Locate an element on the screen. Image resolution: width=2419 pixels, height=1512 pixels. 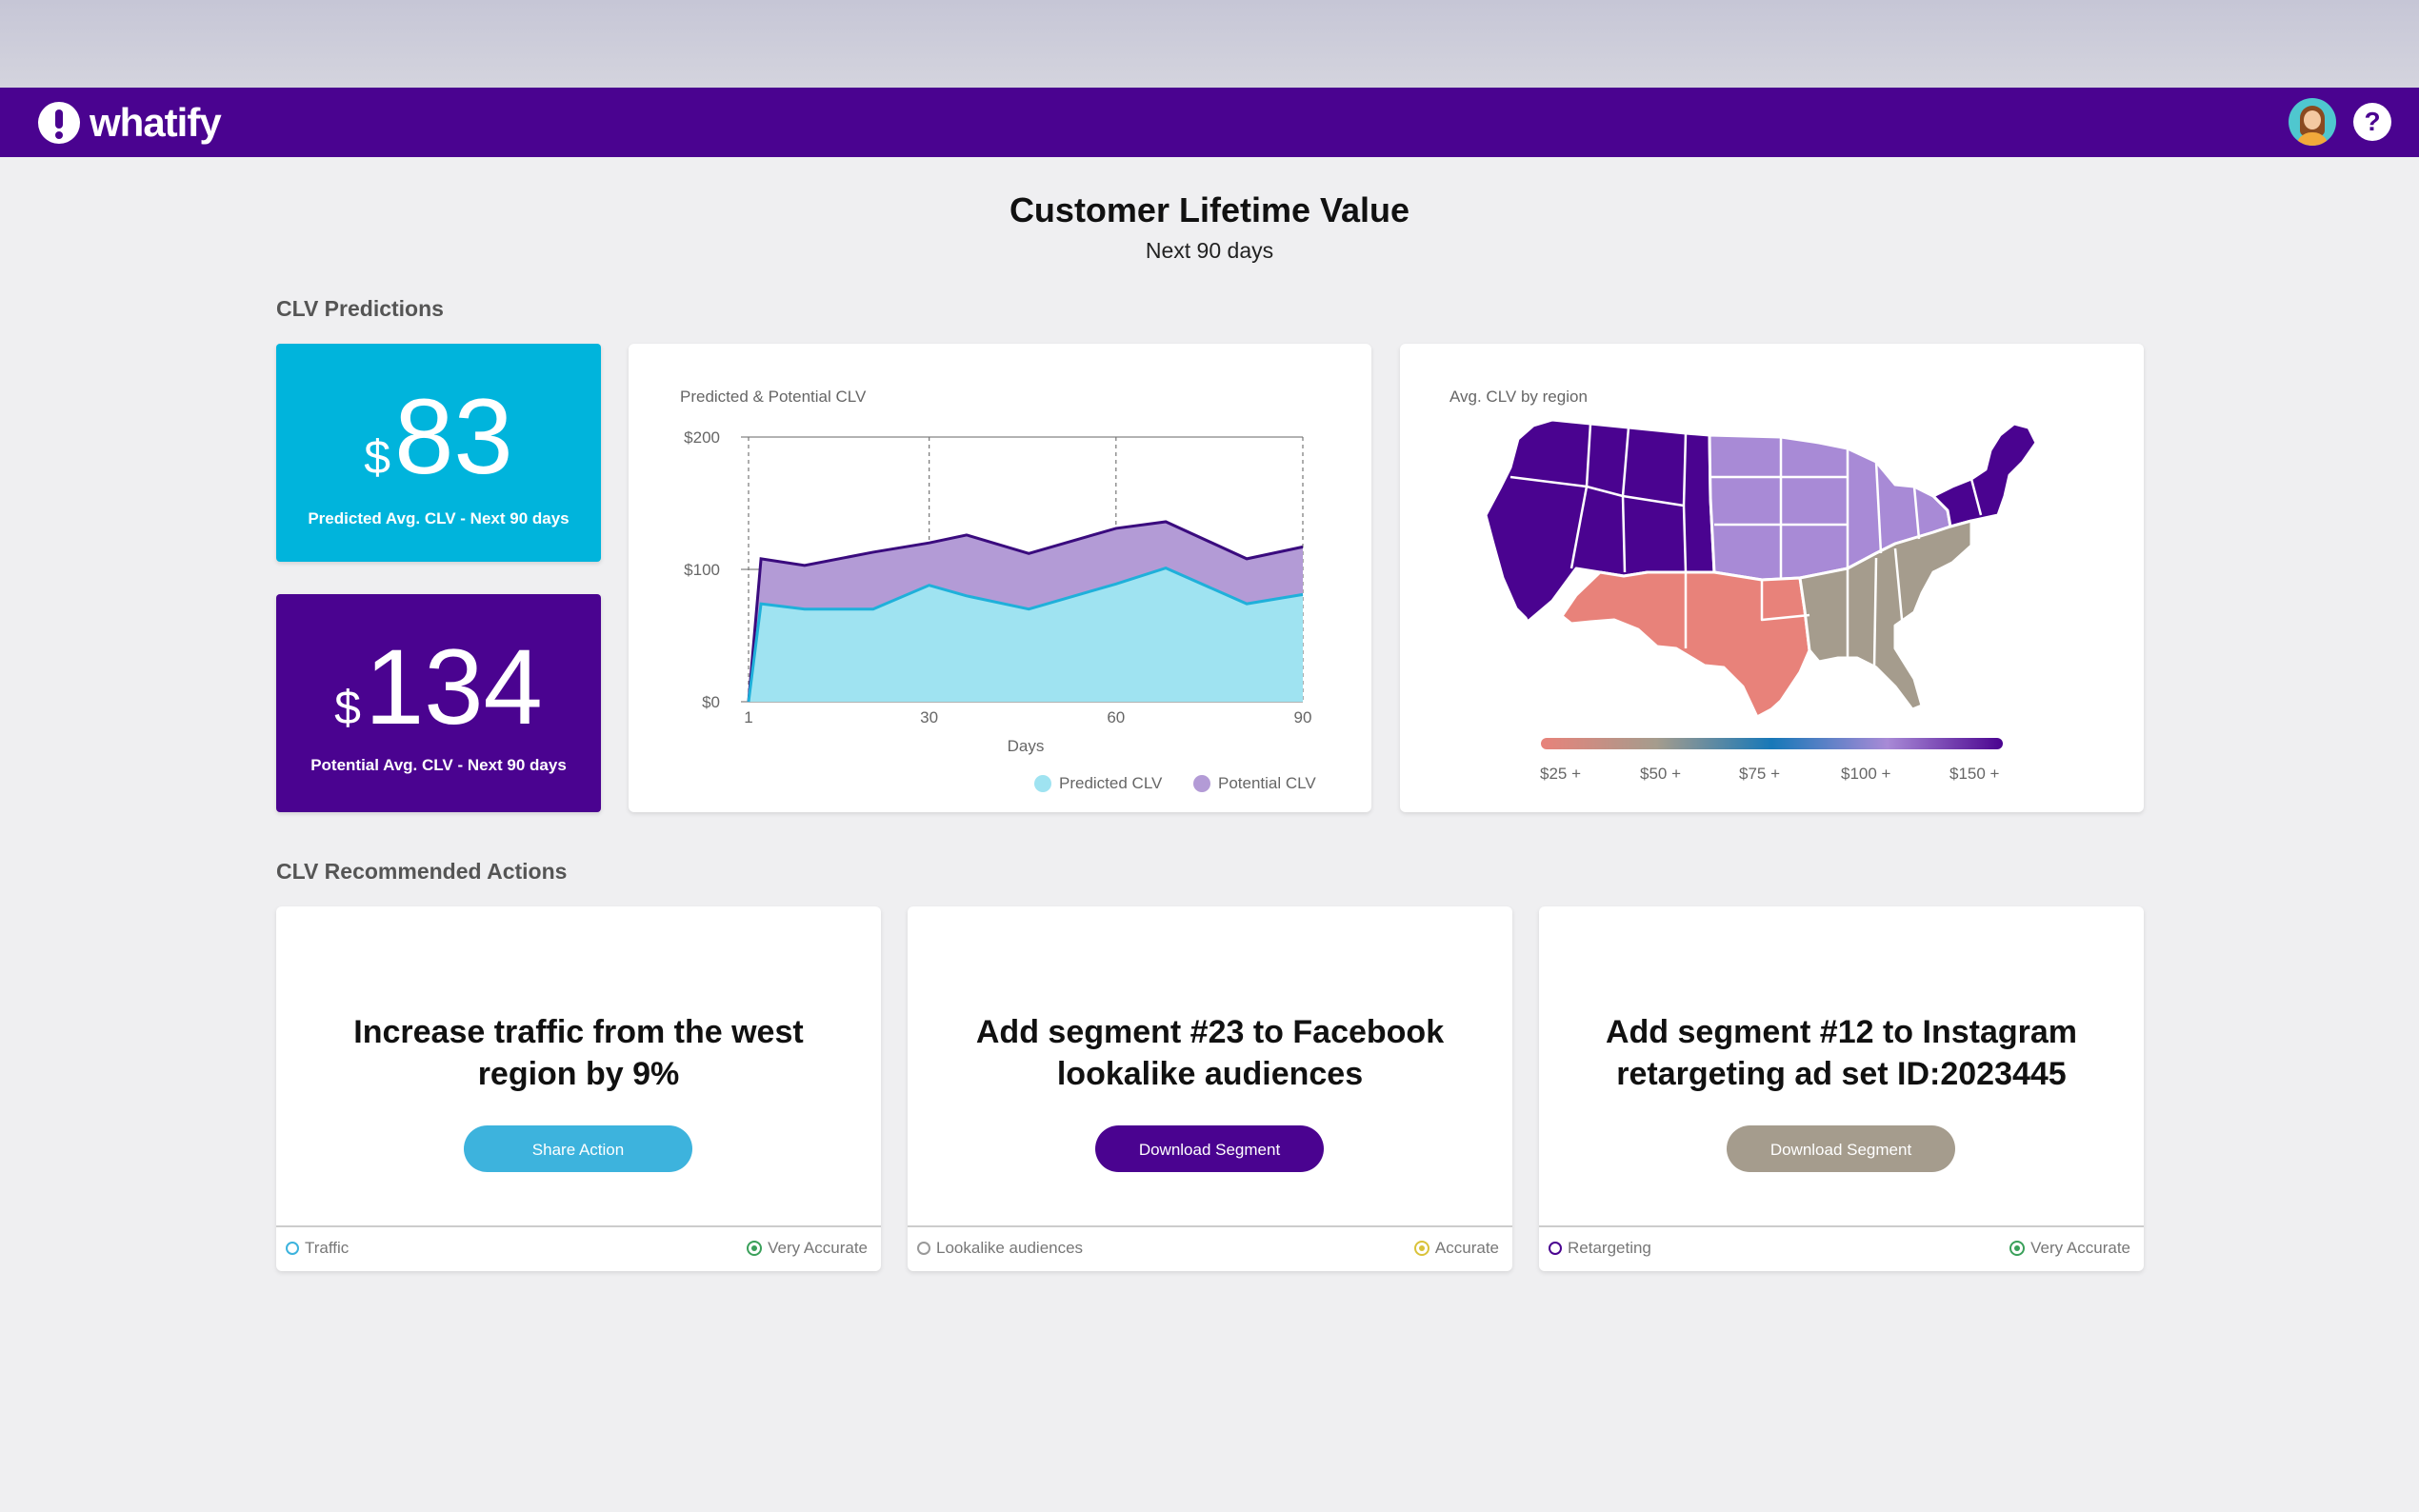
share-action-button: Share Action is located at coordinates (578, 1148).